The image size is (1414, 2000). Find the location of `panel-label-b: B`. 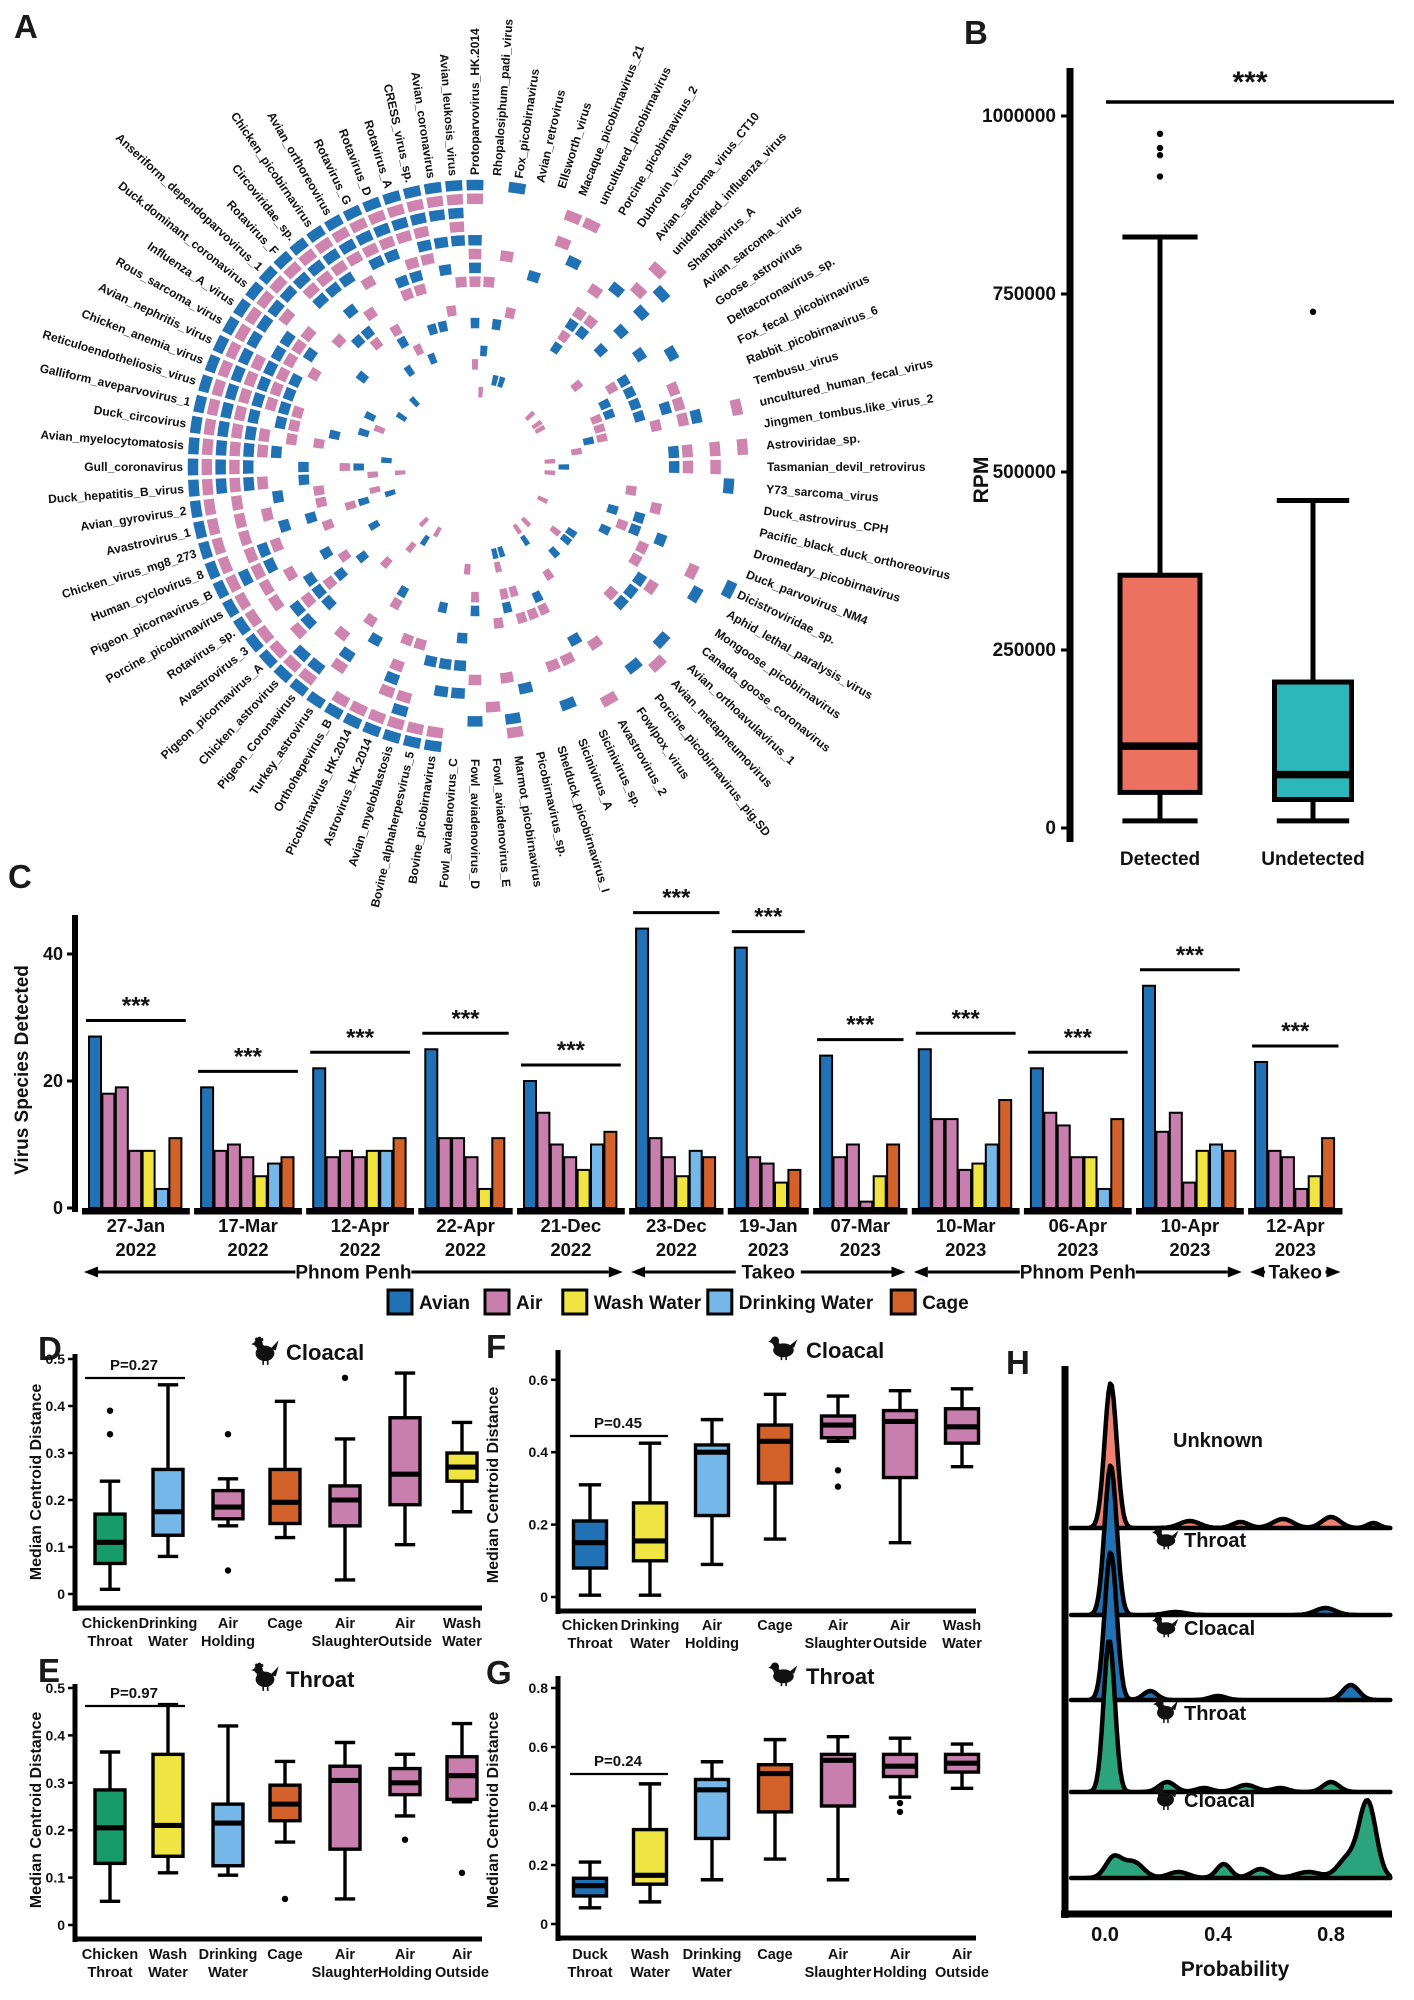

panel-label-b: B is located at coordinates (976, 32).